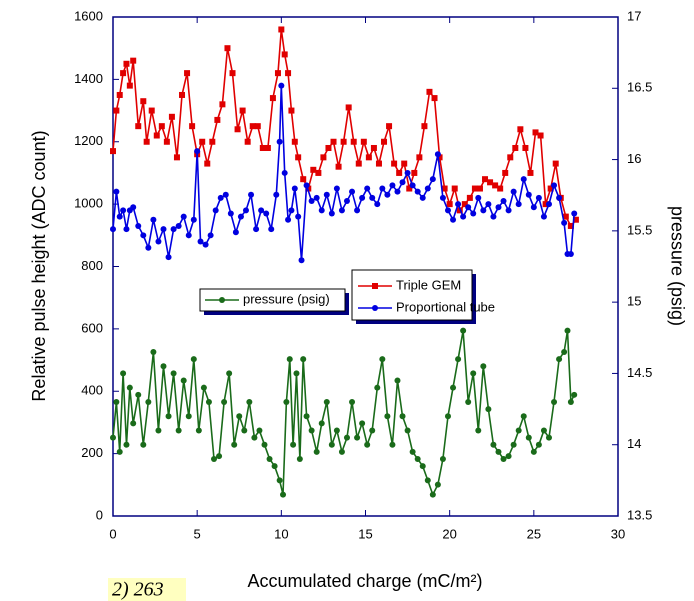 This screenshot has width=694, height=601. Describe the element at coordinates (534, 533) in the screenshot. I see `x-tick-label: 25` at that location.